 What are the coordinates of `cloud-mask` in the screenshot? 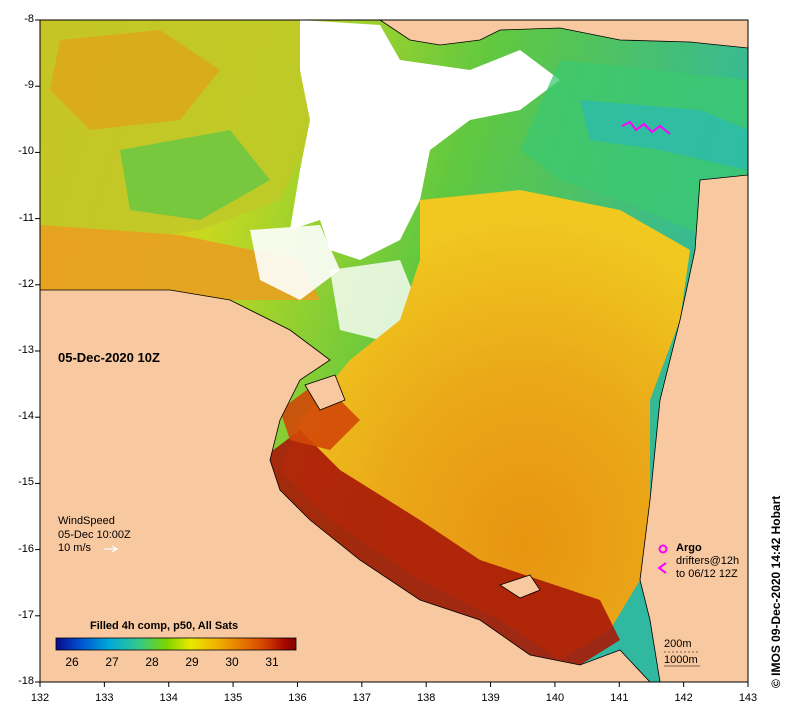 It's located at (425, 140).